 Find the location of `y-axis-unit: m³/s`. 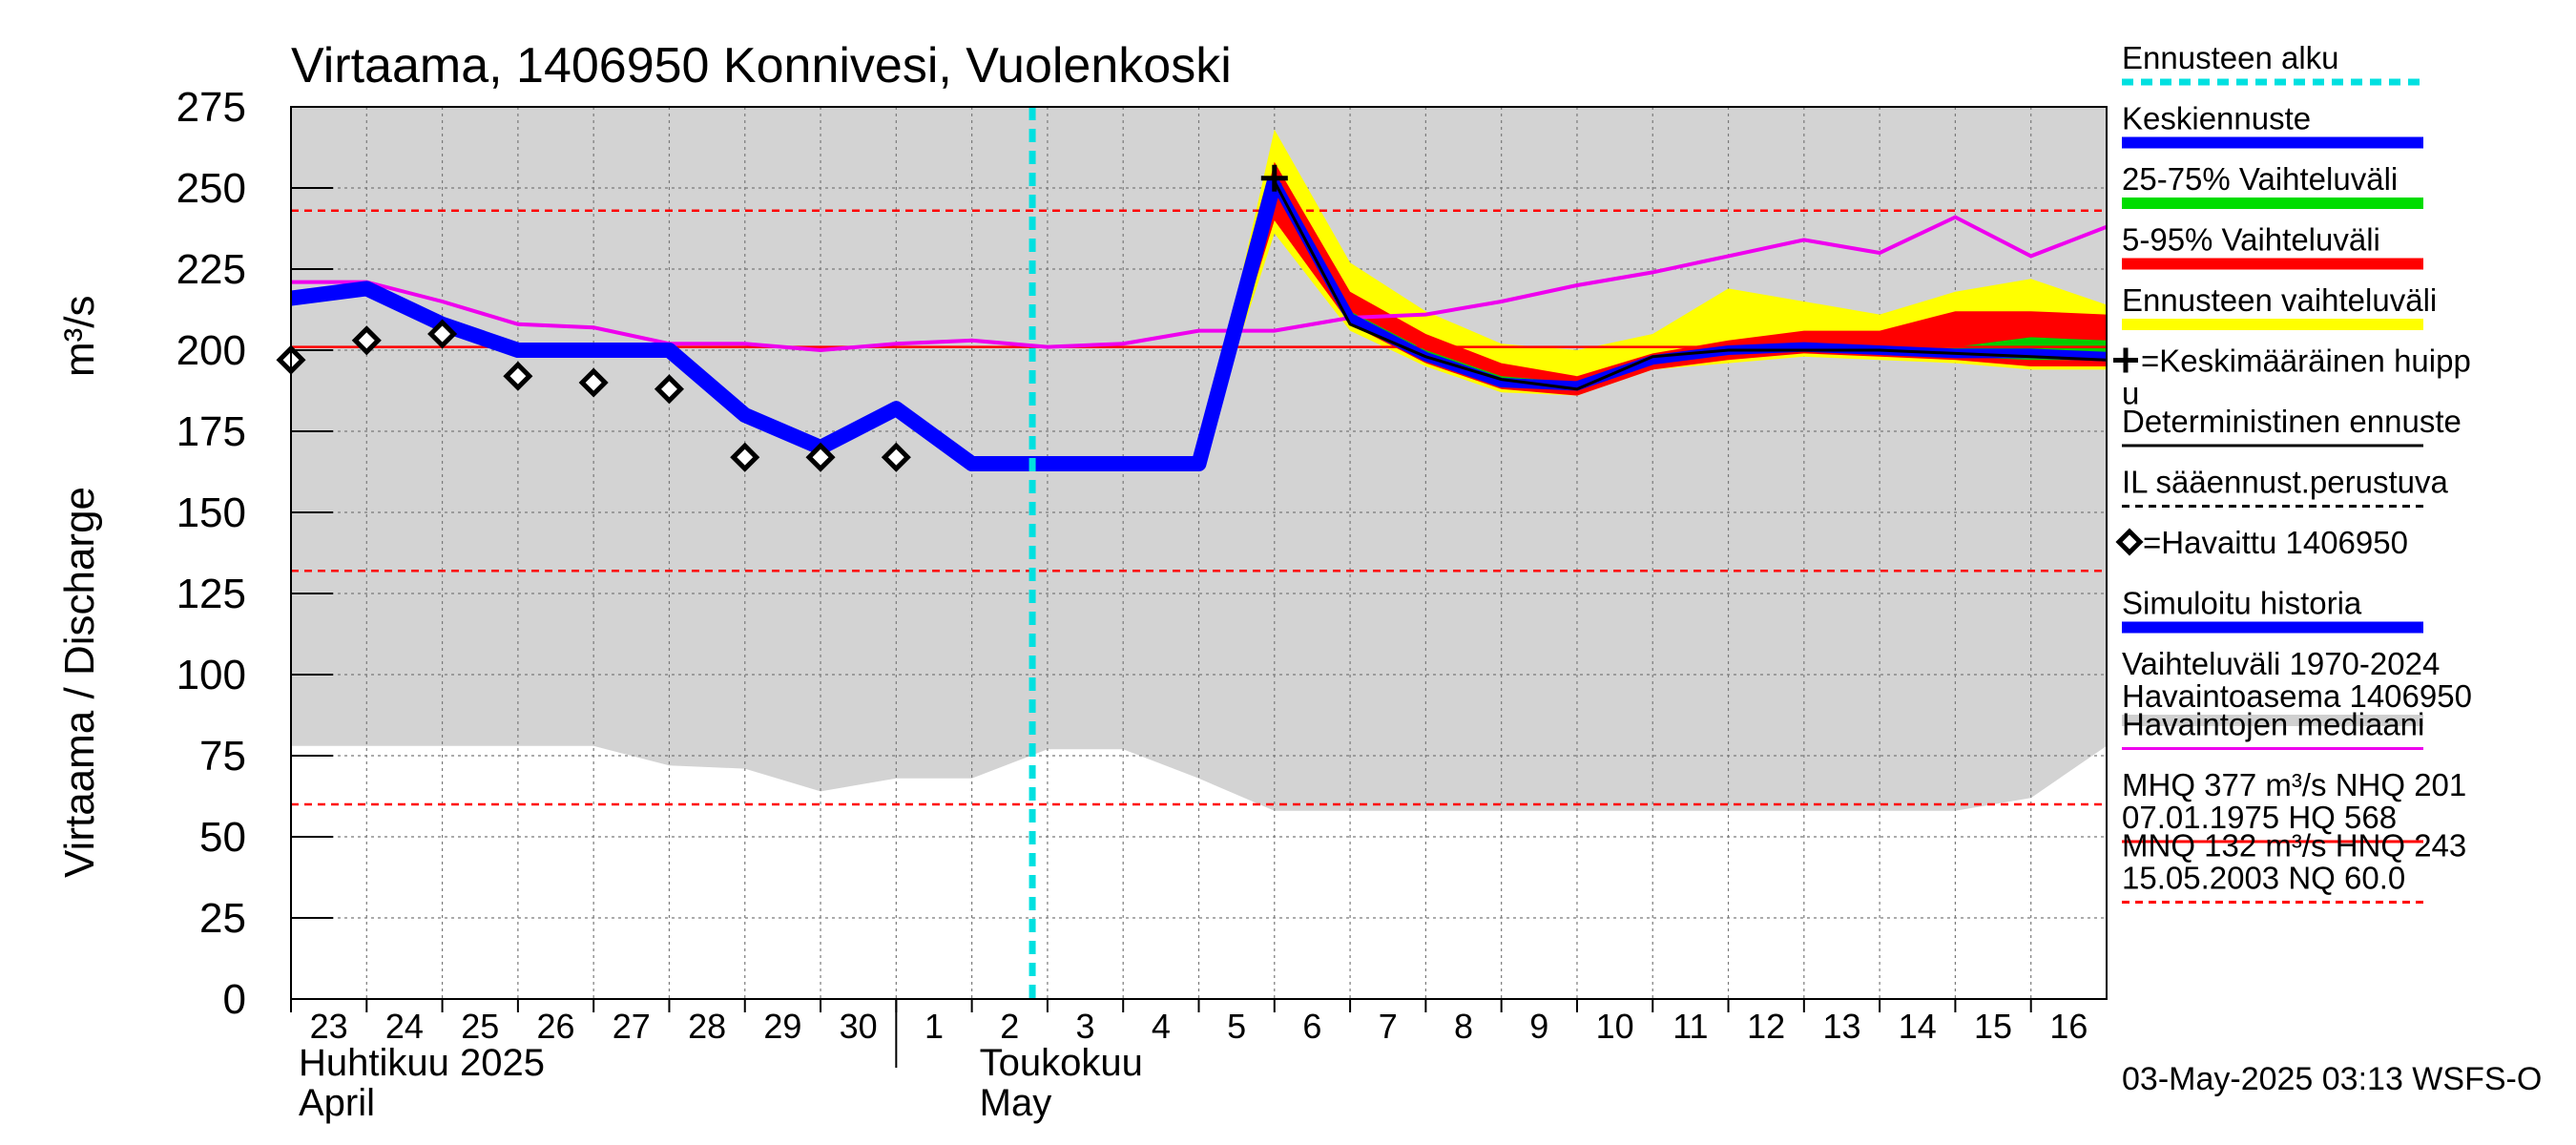

y-axis-unit: m³/s is located at coordinates (79, 336).